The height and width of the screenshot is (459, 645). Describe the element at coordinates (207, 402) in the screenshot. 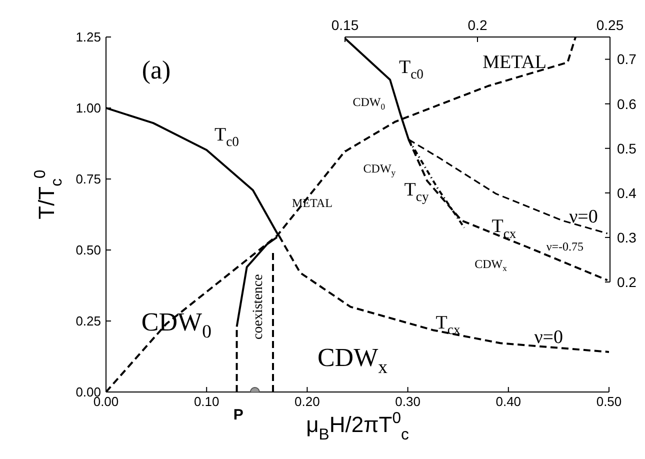

I see `x-tick-label: 0.10` at that location.